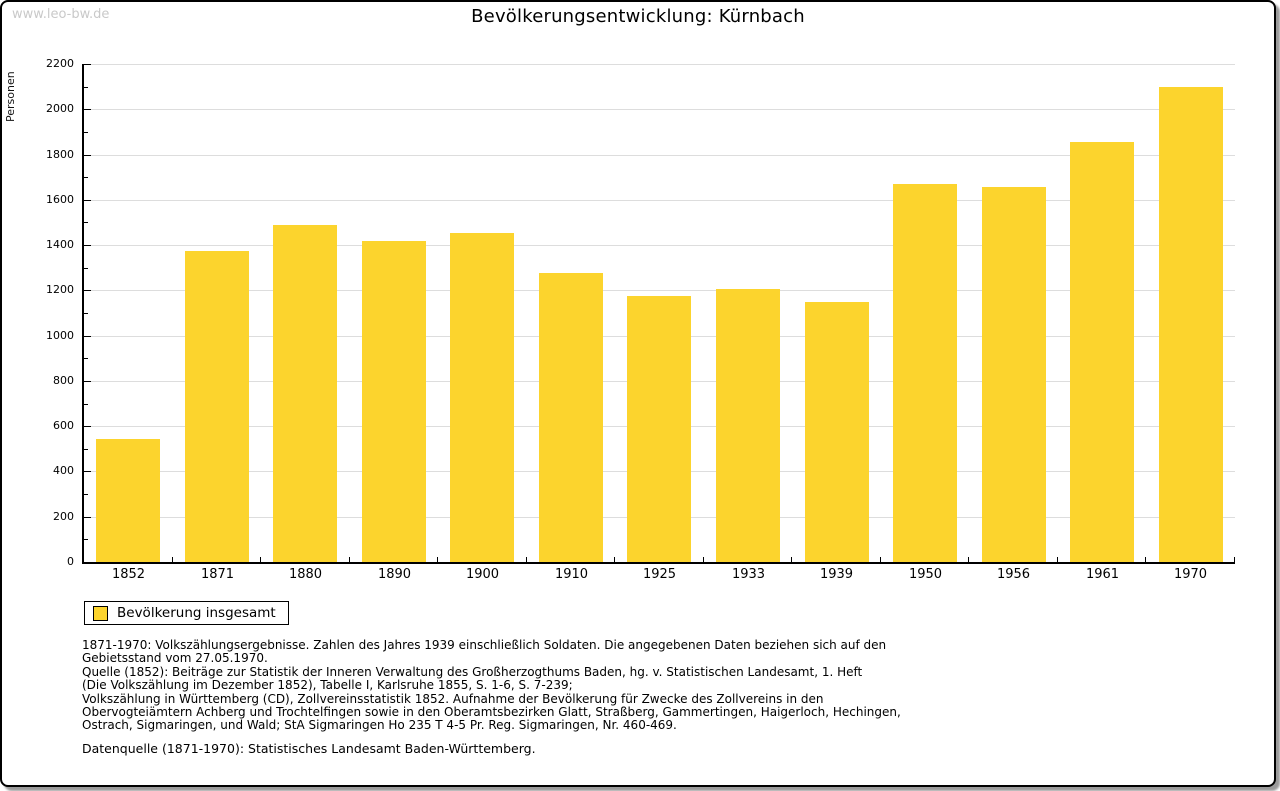  What do you see at coordinates (61, 14) in the screenshot?
I see `watermark: www.leo-bw.de` at bounding box center [61, 14].